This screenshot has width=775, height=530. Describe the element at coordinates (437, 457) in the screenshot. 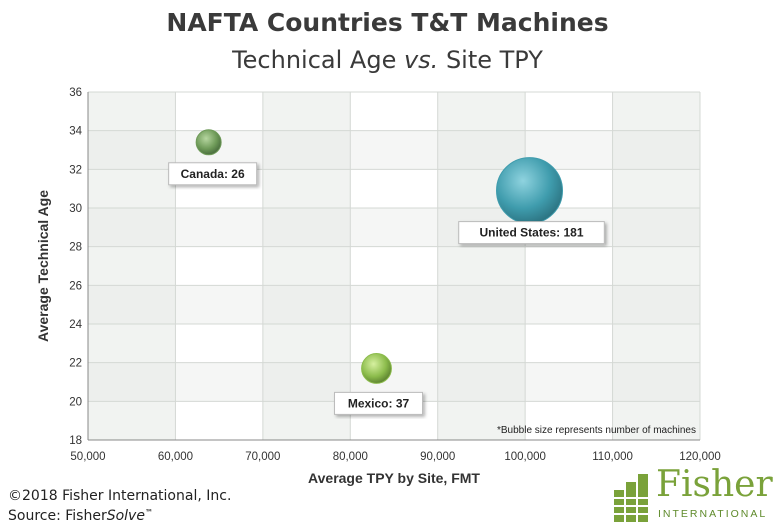

I see `x-tick-label: 90,000` at that location.